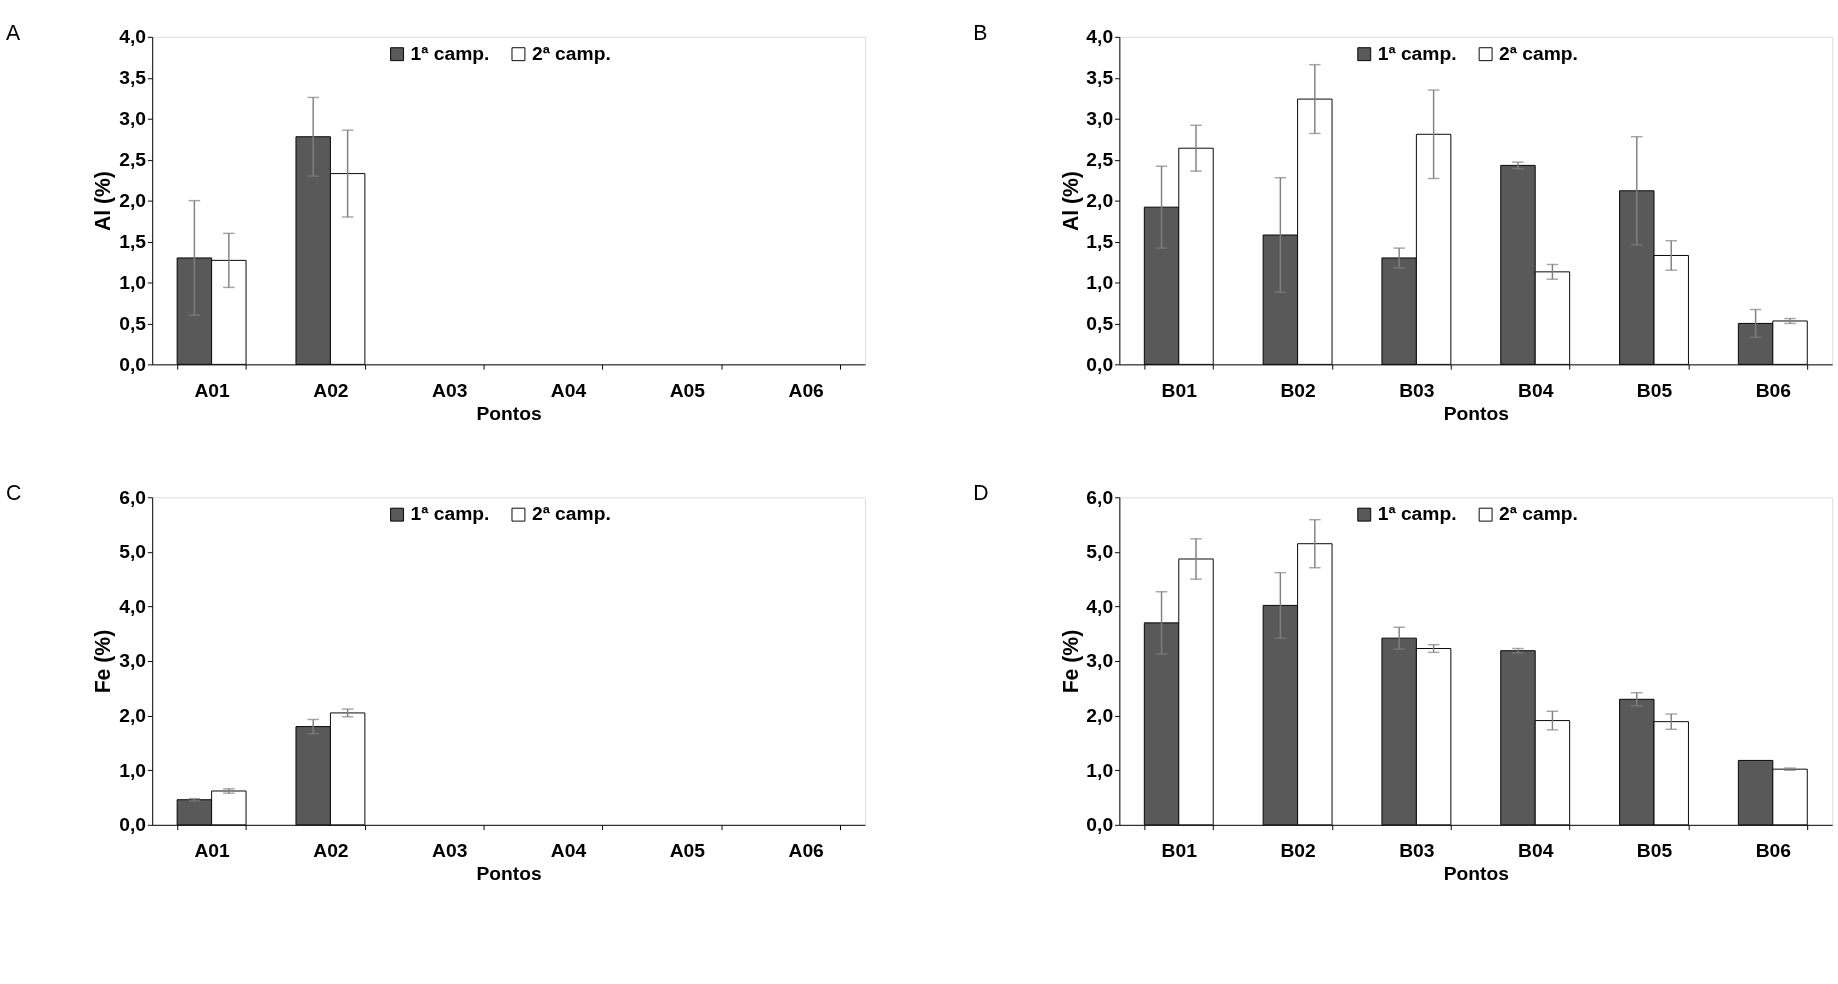 Image resolution: width=1838 pixels, height=984 pixels. Describe the element at coordinates (13, 32) in the screenshot. I see `chart-title: A` at that location.